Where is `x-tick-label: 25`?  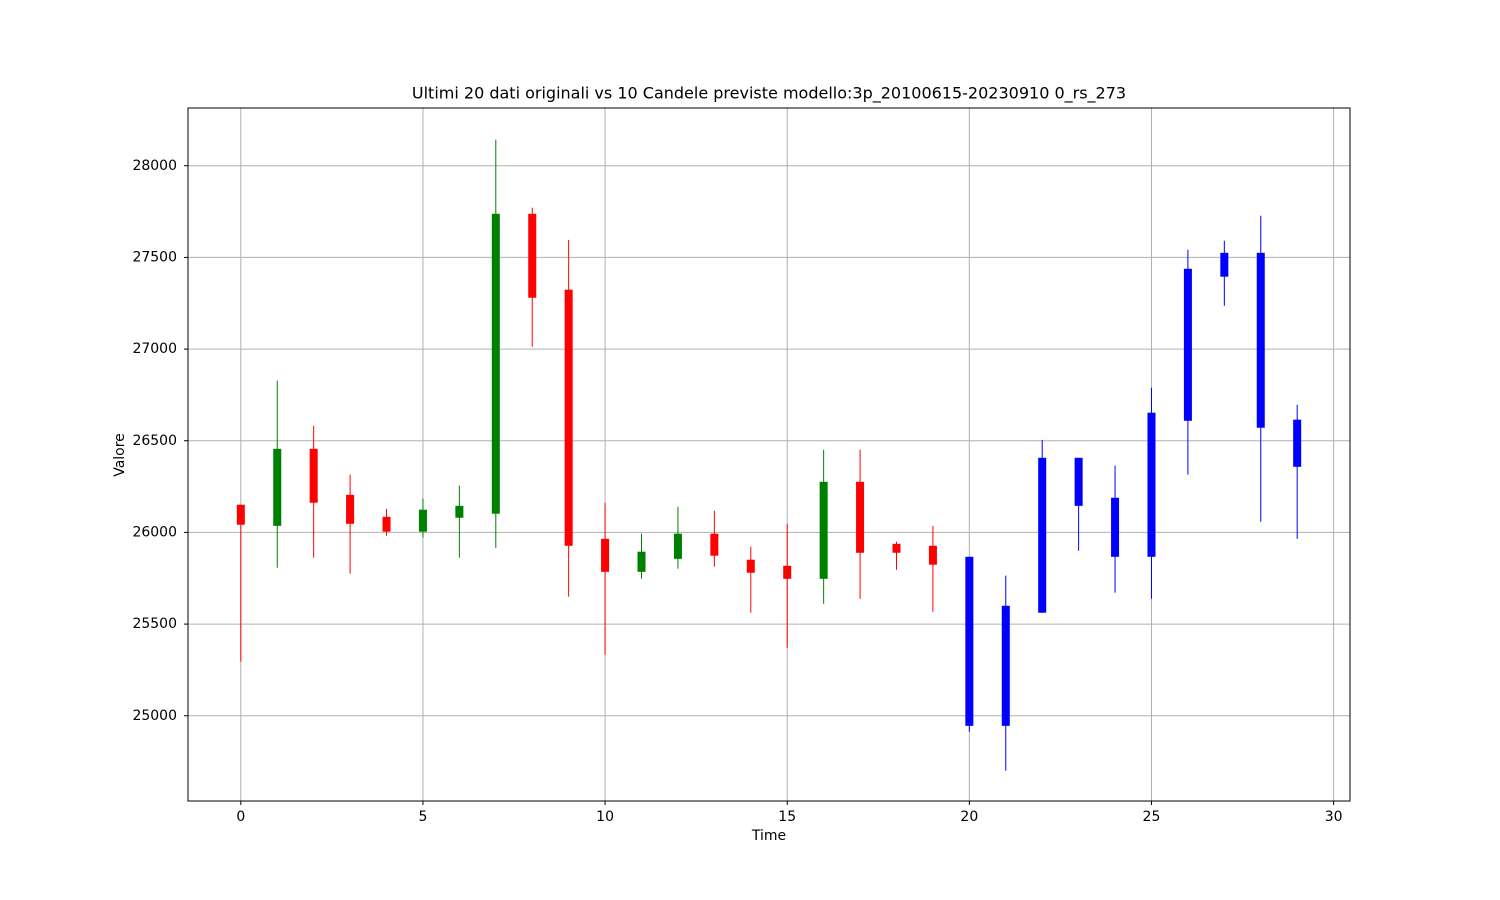 x-tick-label: 25 is located at coordinates (1152, 817).